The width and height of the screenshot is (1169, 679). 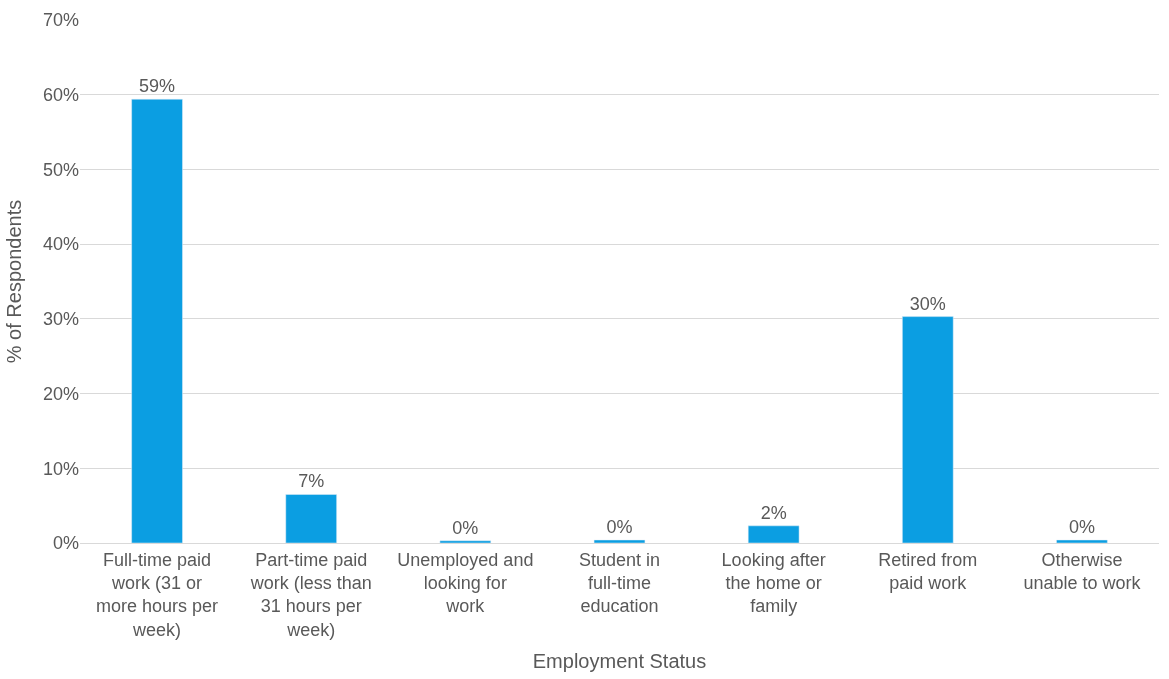 I want to click on data-label: 2%, so click(x=773, y=512).